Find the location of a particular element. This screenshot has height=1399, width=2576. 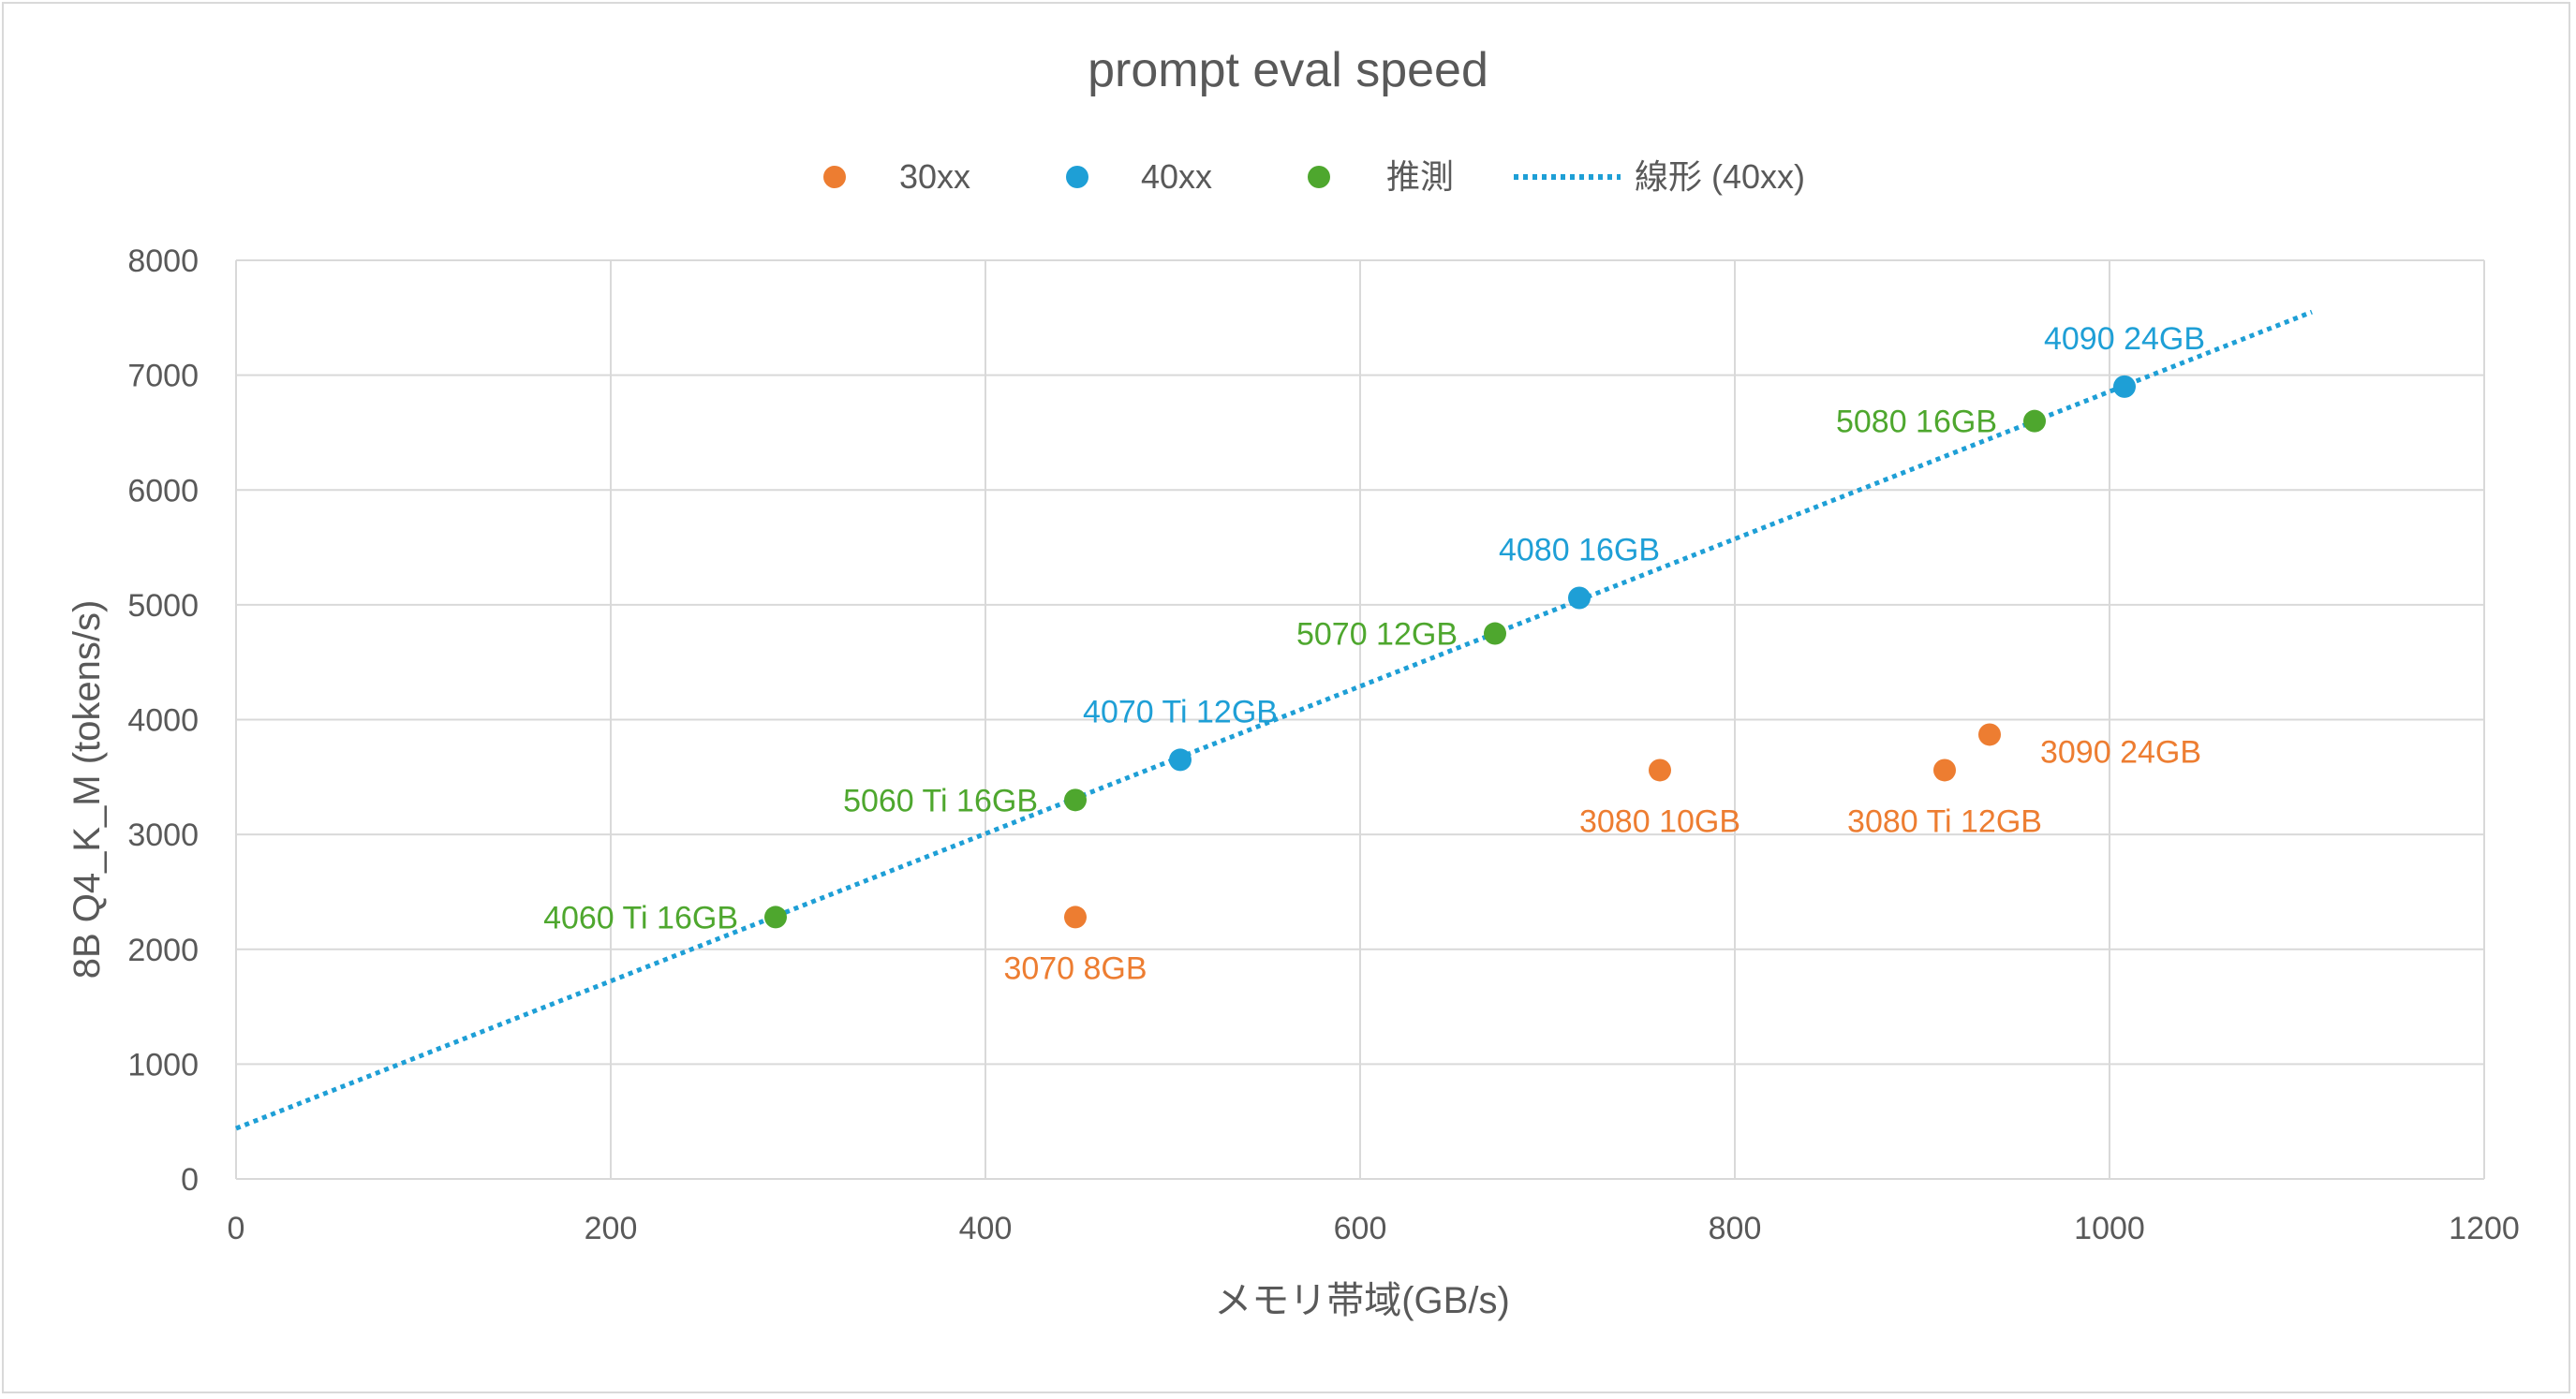

data-label-40xx: 4080 16GB is located at coordinates (1579, 550).